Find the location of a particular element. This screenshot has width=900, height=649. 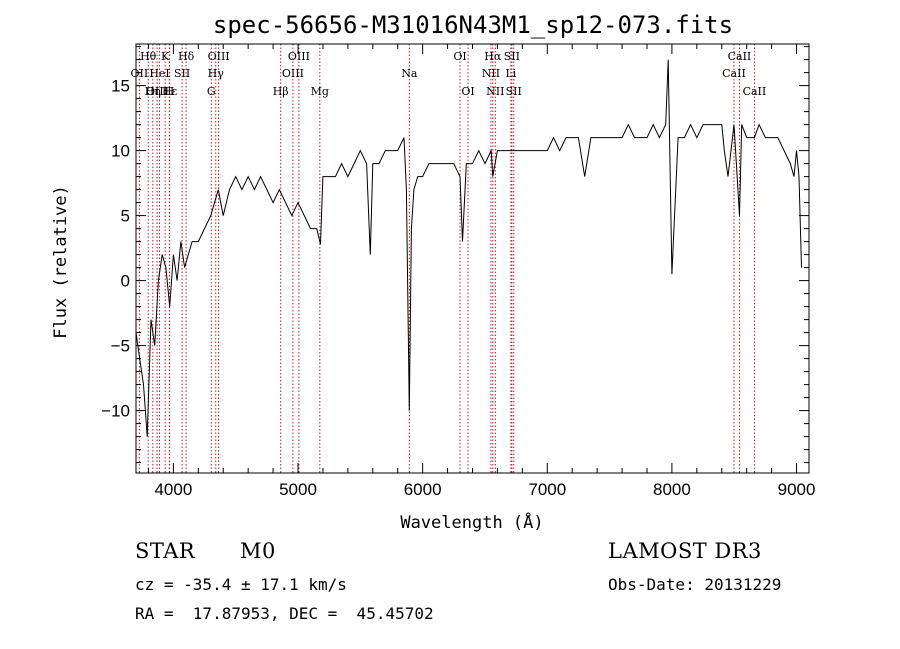

ra-dec-coordinates: RA = 17.87953, DEC = 45.45702 is located at coordinates (284, 613).